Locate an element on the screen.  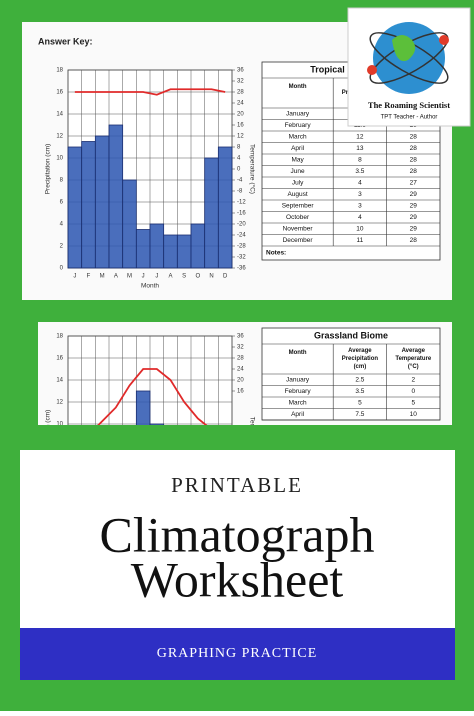
x-tick-label: F is located at coordinates (89, 277).